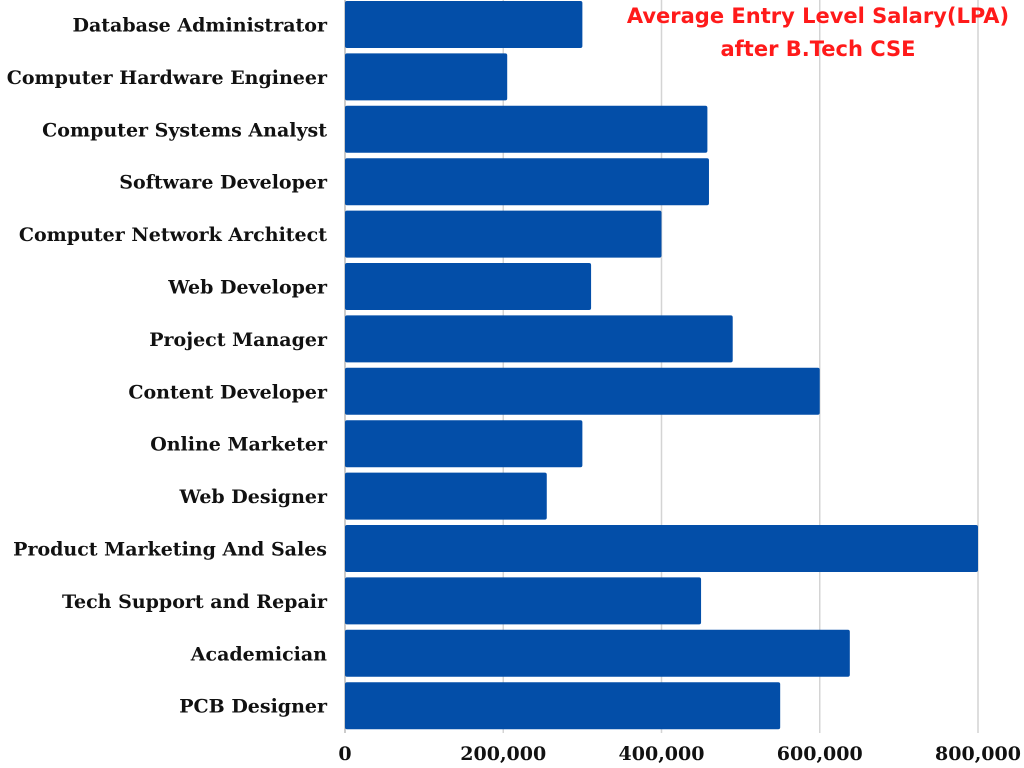  What do you see at coordinates (258, 654) in the screenshot?
I see `category-label: Academician` at bounding box center [258, 654].